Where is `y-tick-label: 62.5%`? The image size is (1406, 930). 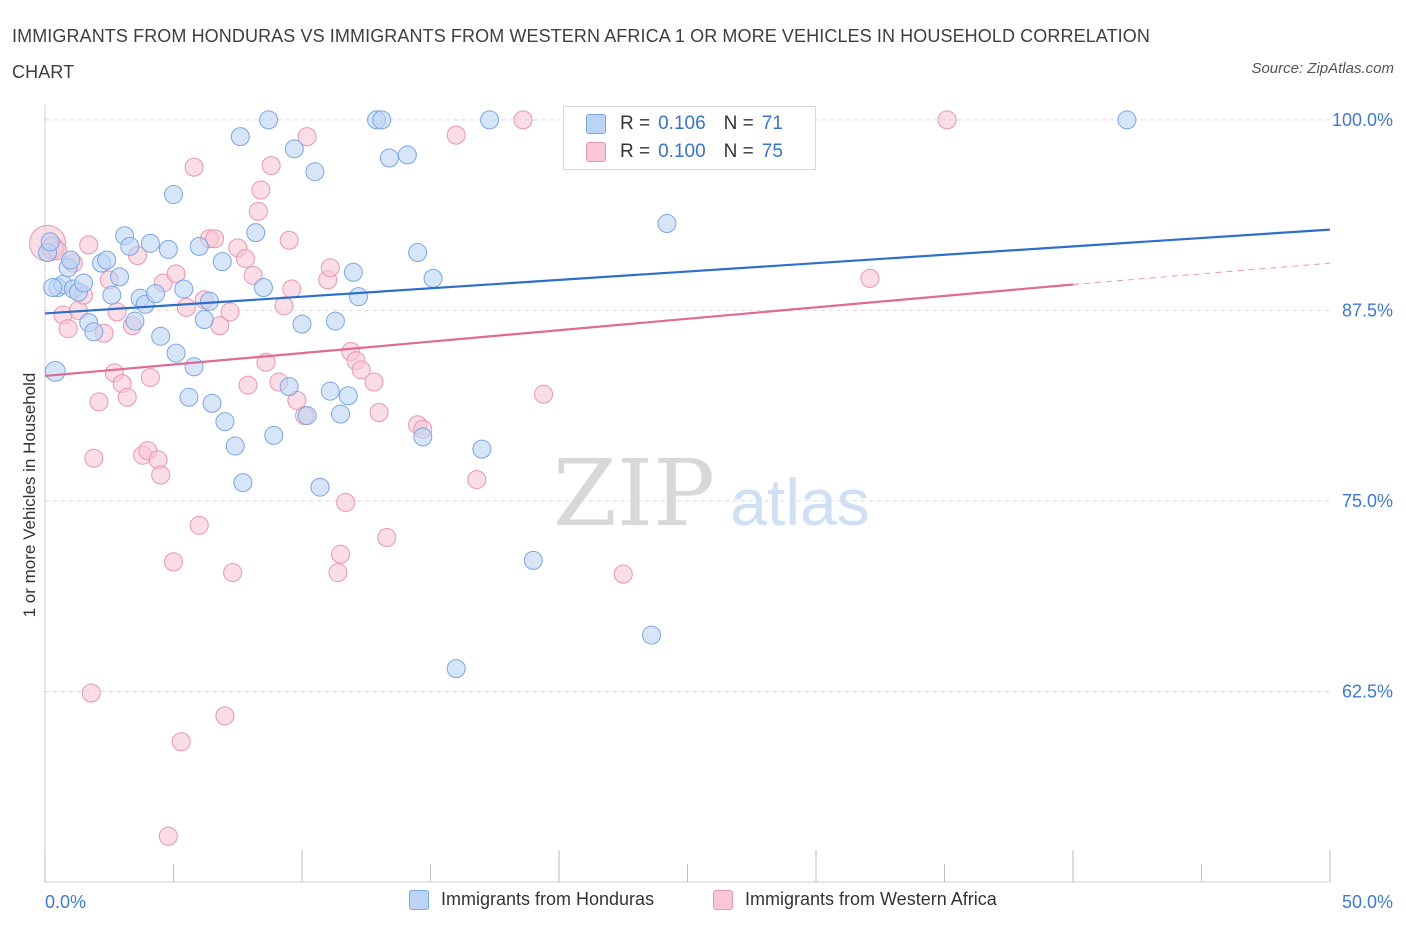
y-tick-label: 62.5% is located at coordinates (1367, 691).